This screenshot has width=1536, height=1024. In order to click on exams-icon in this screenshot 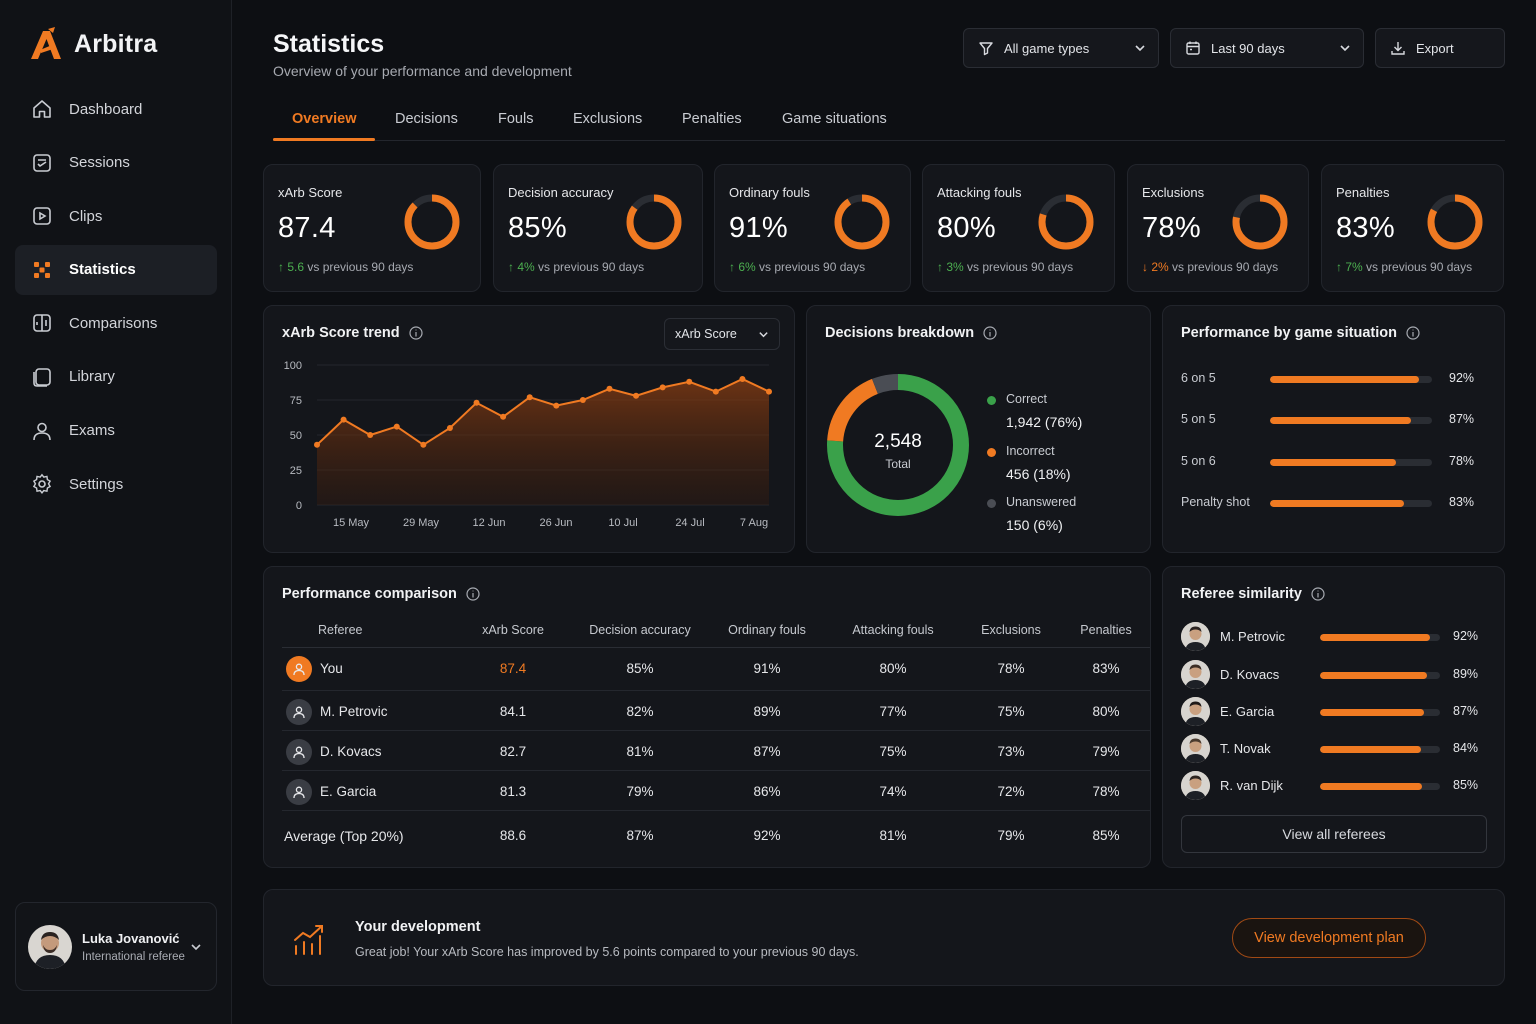, I will do `click(42, 431)`.